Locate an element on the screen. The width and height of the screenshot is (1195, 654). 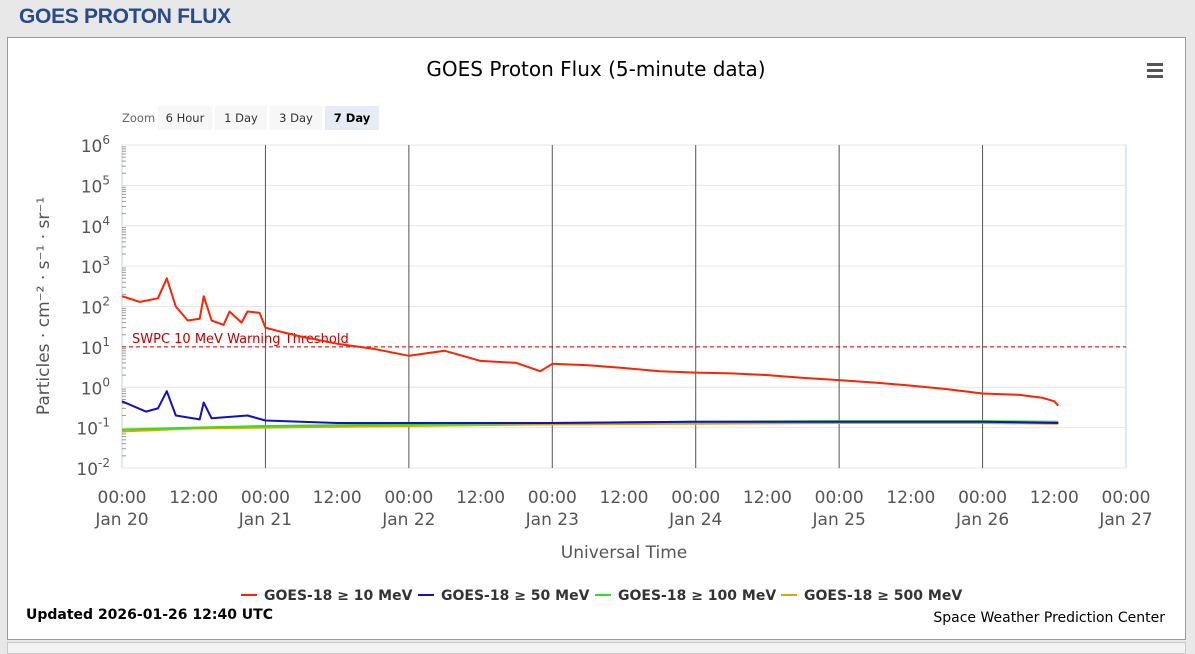
zoom-label: Zoom is located at coordinates (138, 118).